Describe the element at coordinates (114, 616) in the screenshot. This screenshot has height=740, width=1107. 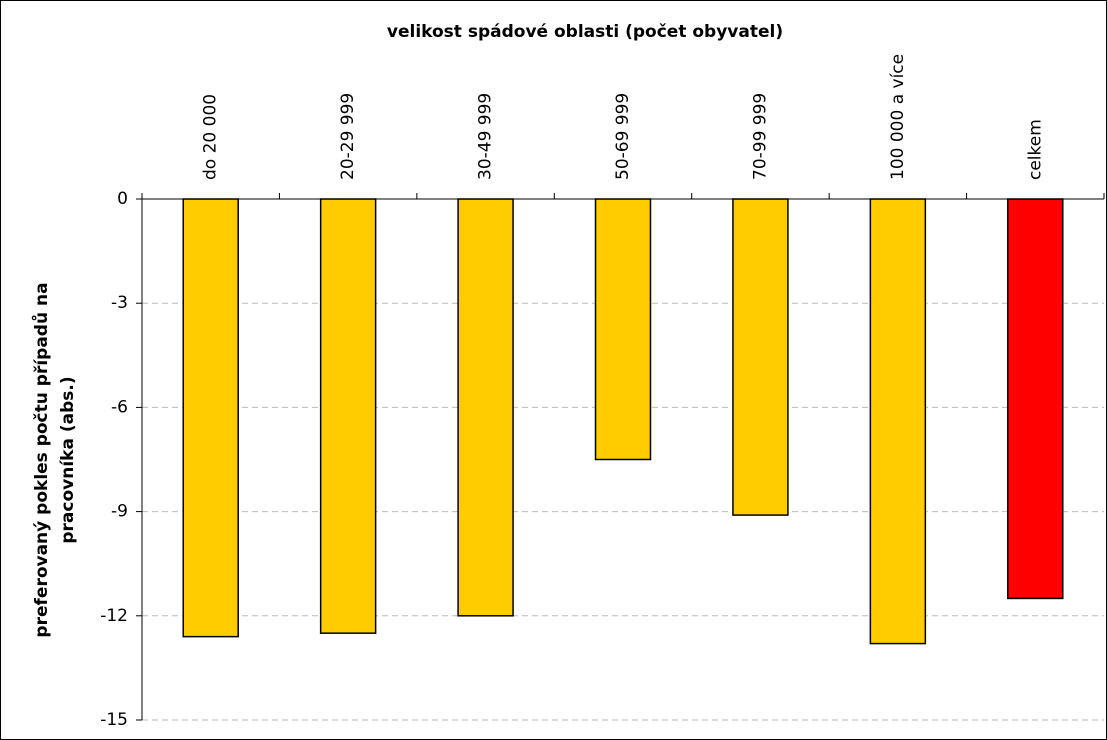
I see `y-tick-label: -12` at that location.